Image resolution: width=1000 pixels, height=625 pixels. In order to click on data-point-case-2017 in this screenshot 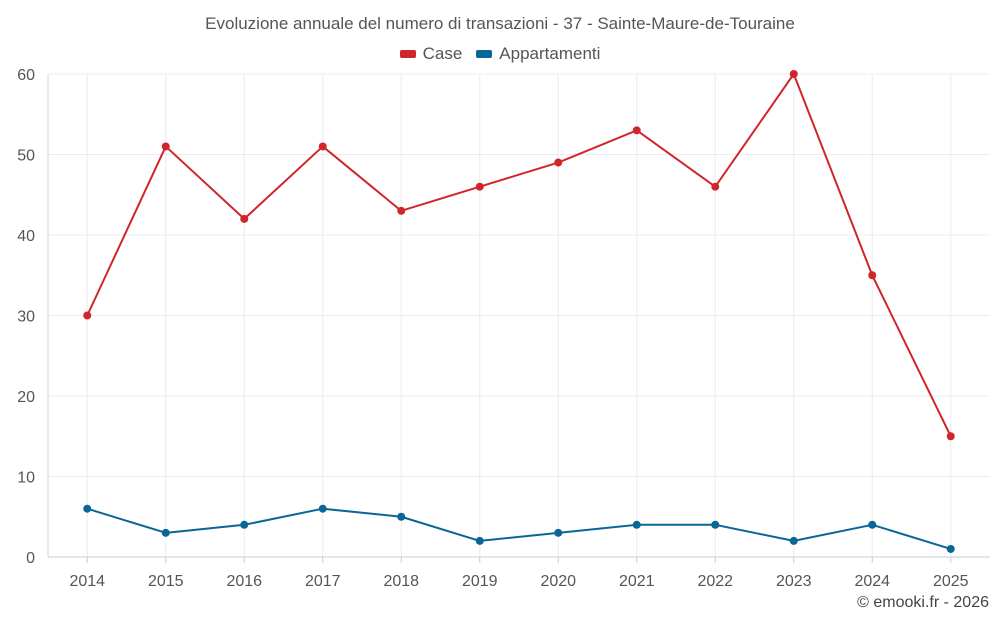, I will do `click(322, 146)`.